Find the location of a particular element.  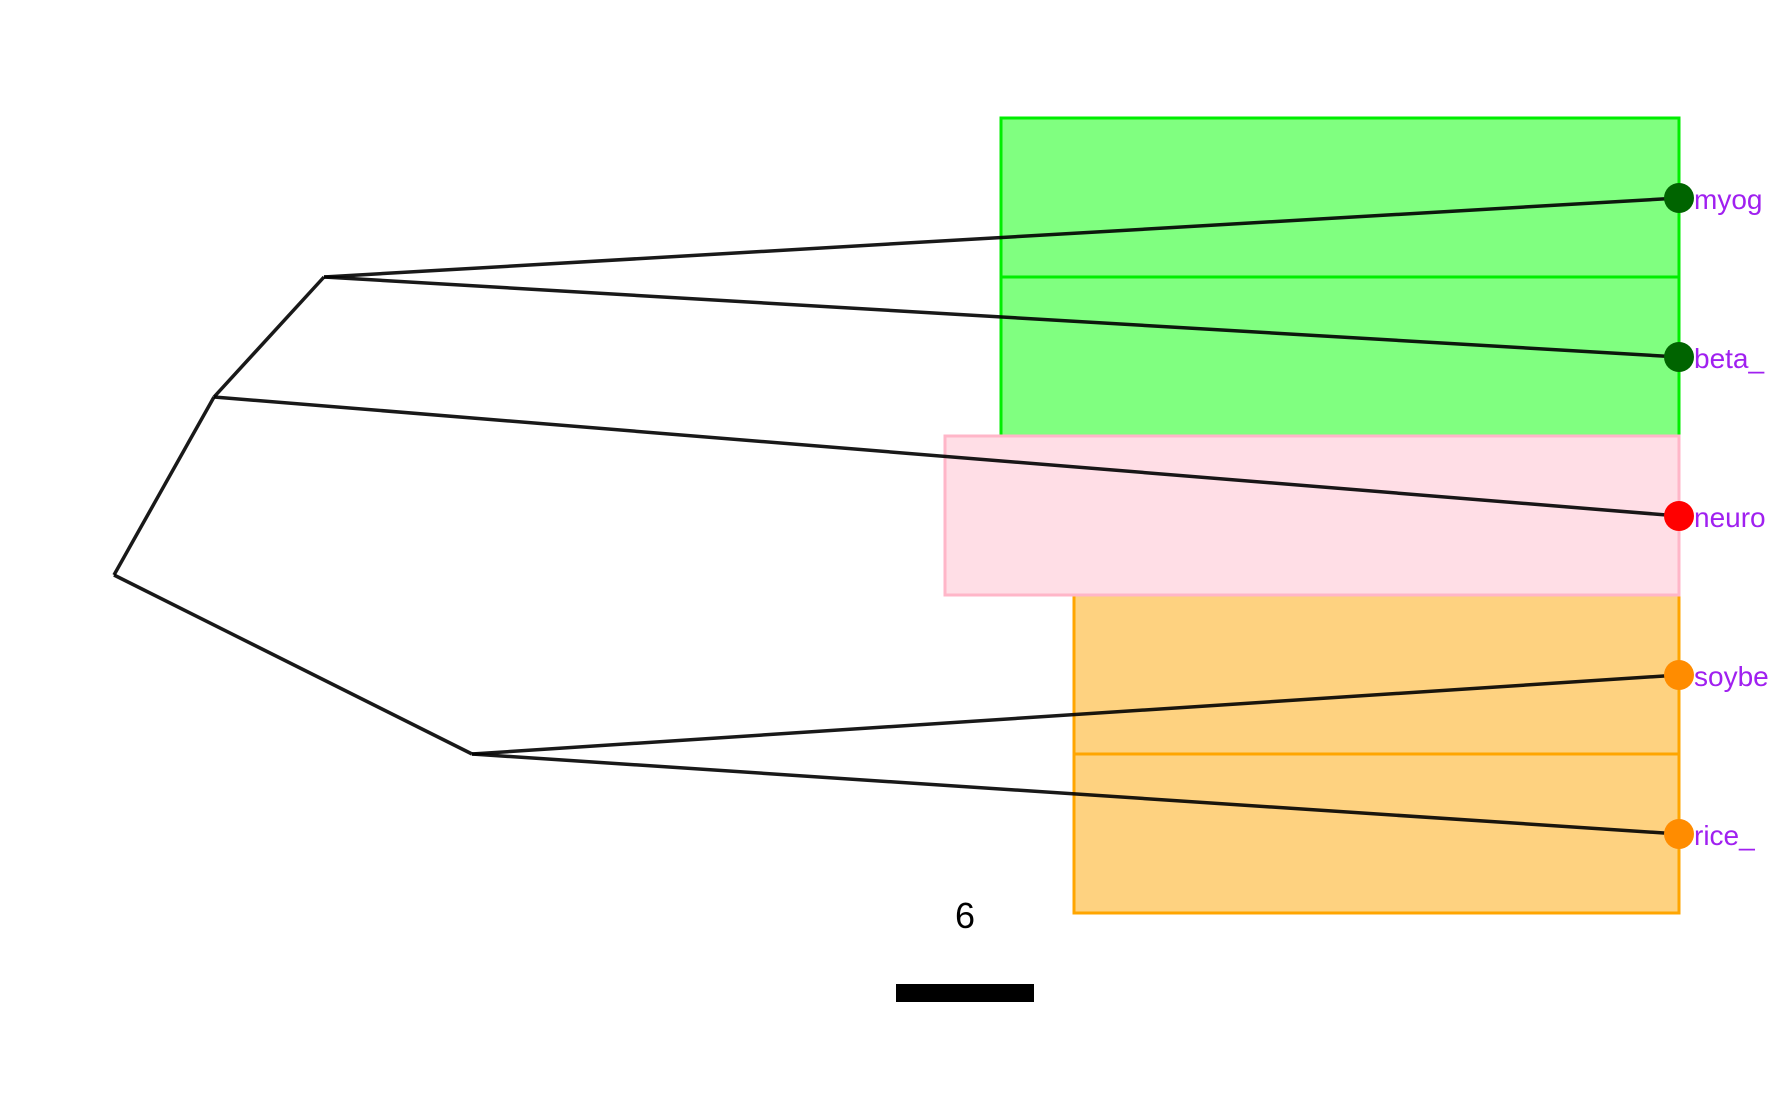

branch-neuro is located at coordinates (946, 456).